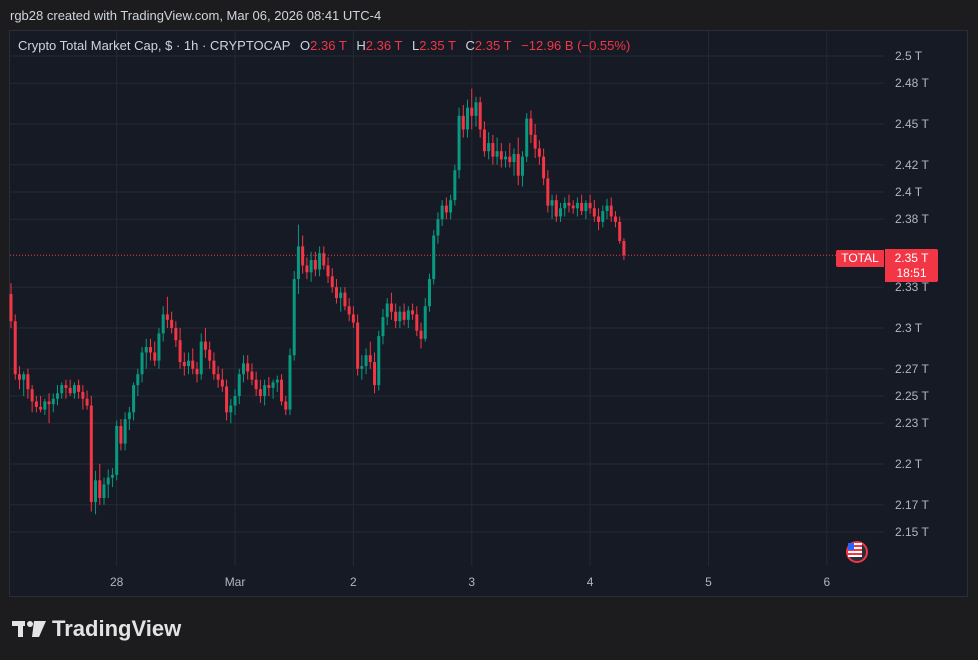 Image resolution: width=978 pixels, height=660 pixels. I want to click on x-tick-label: 28, so click(117, 582).